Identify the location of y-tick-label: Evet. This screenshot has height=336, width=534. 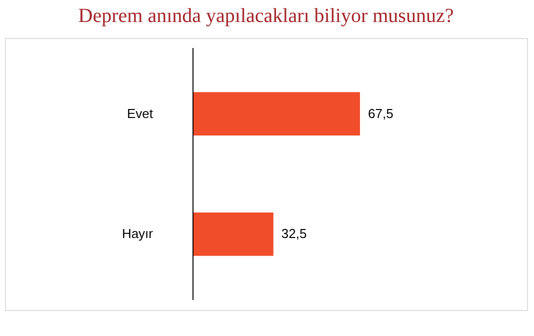
(140, 113).